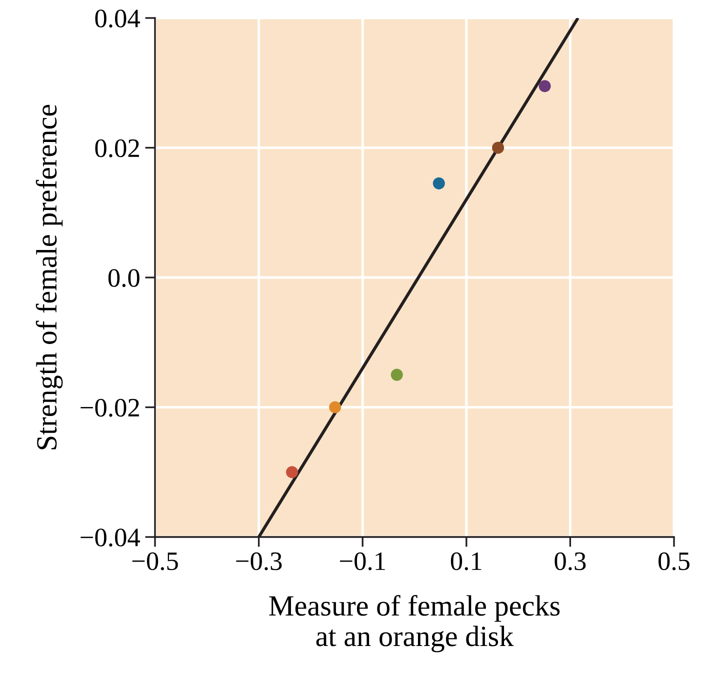  What do you see at coordinates (117, 148) in the screenshot?
I see `y-tick-label: 0.02` at bounding box center [117, 148].